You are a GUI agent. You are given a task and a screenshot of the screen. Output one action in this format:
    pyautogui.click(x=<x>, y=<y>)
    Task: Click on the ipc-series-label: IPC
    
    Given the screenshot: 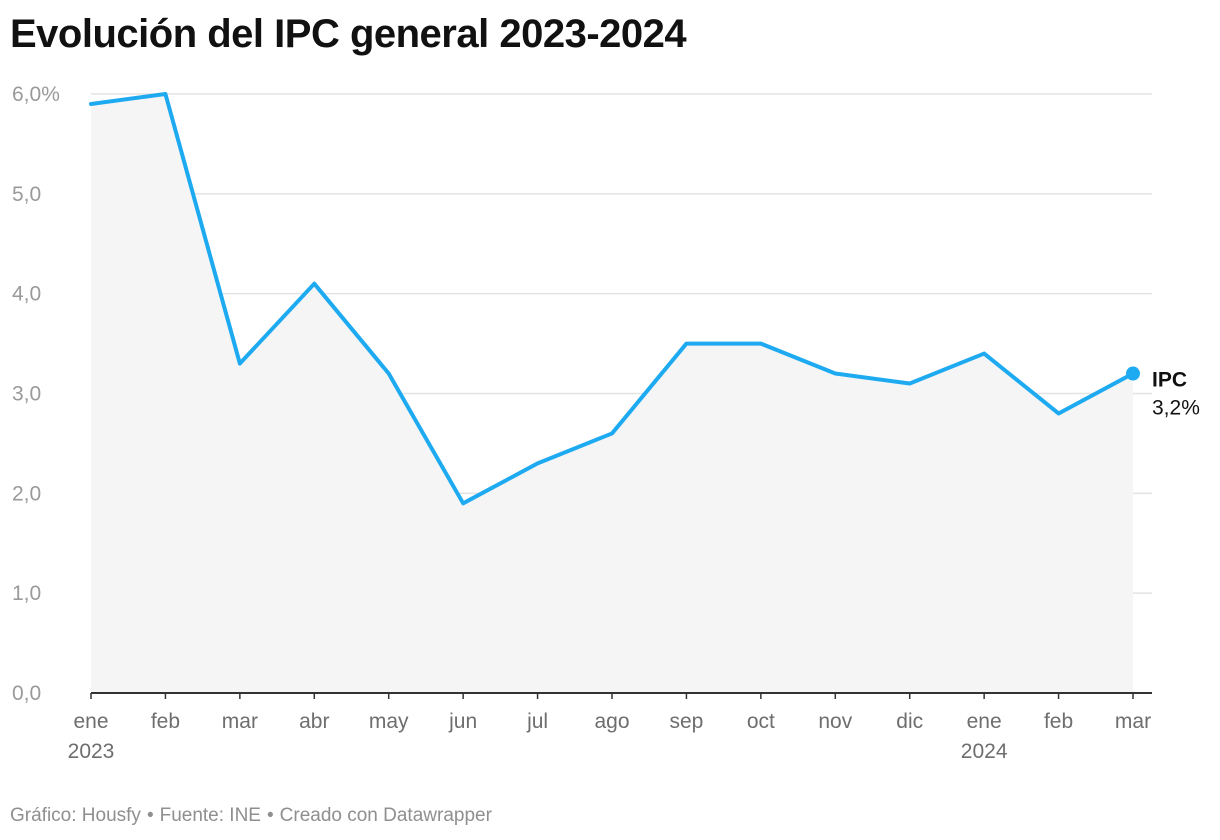 What is the action you would take?
    pyautogui.click(x=1169, y=380)
    